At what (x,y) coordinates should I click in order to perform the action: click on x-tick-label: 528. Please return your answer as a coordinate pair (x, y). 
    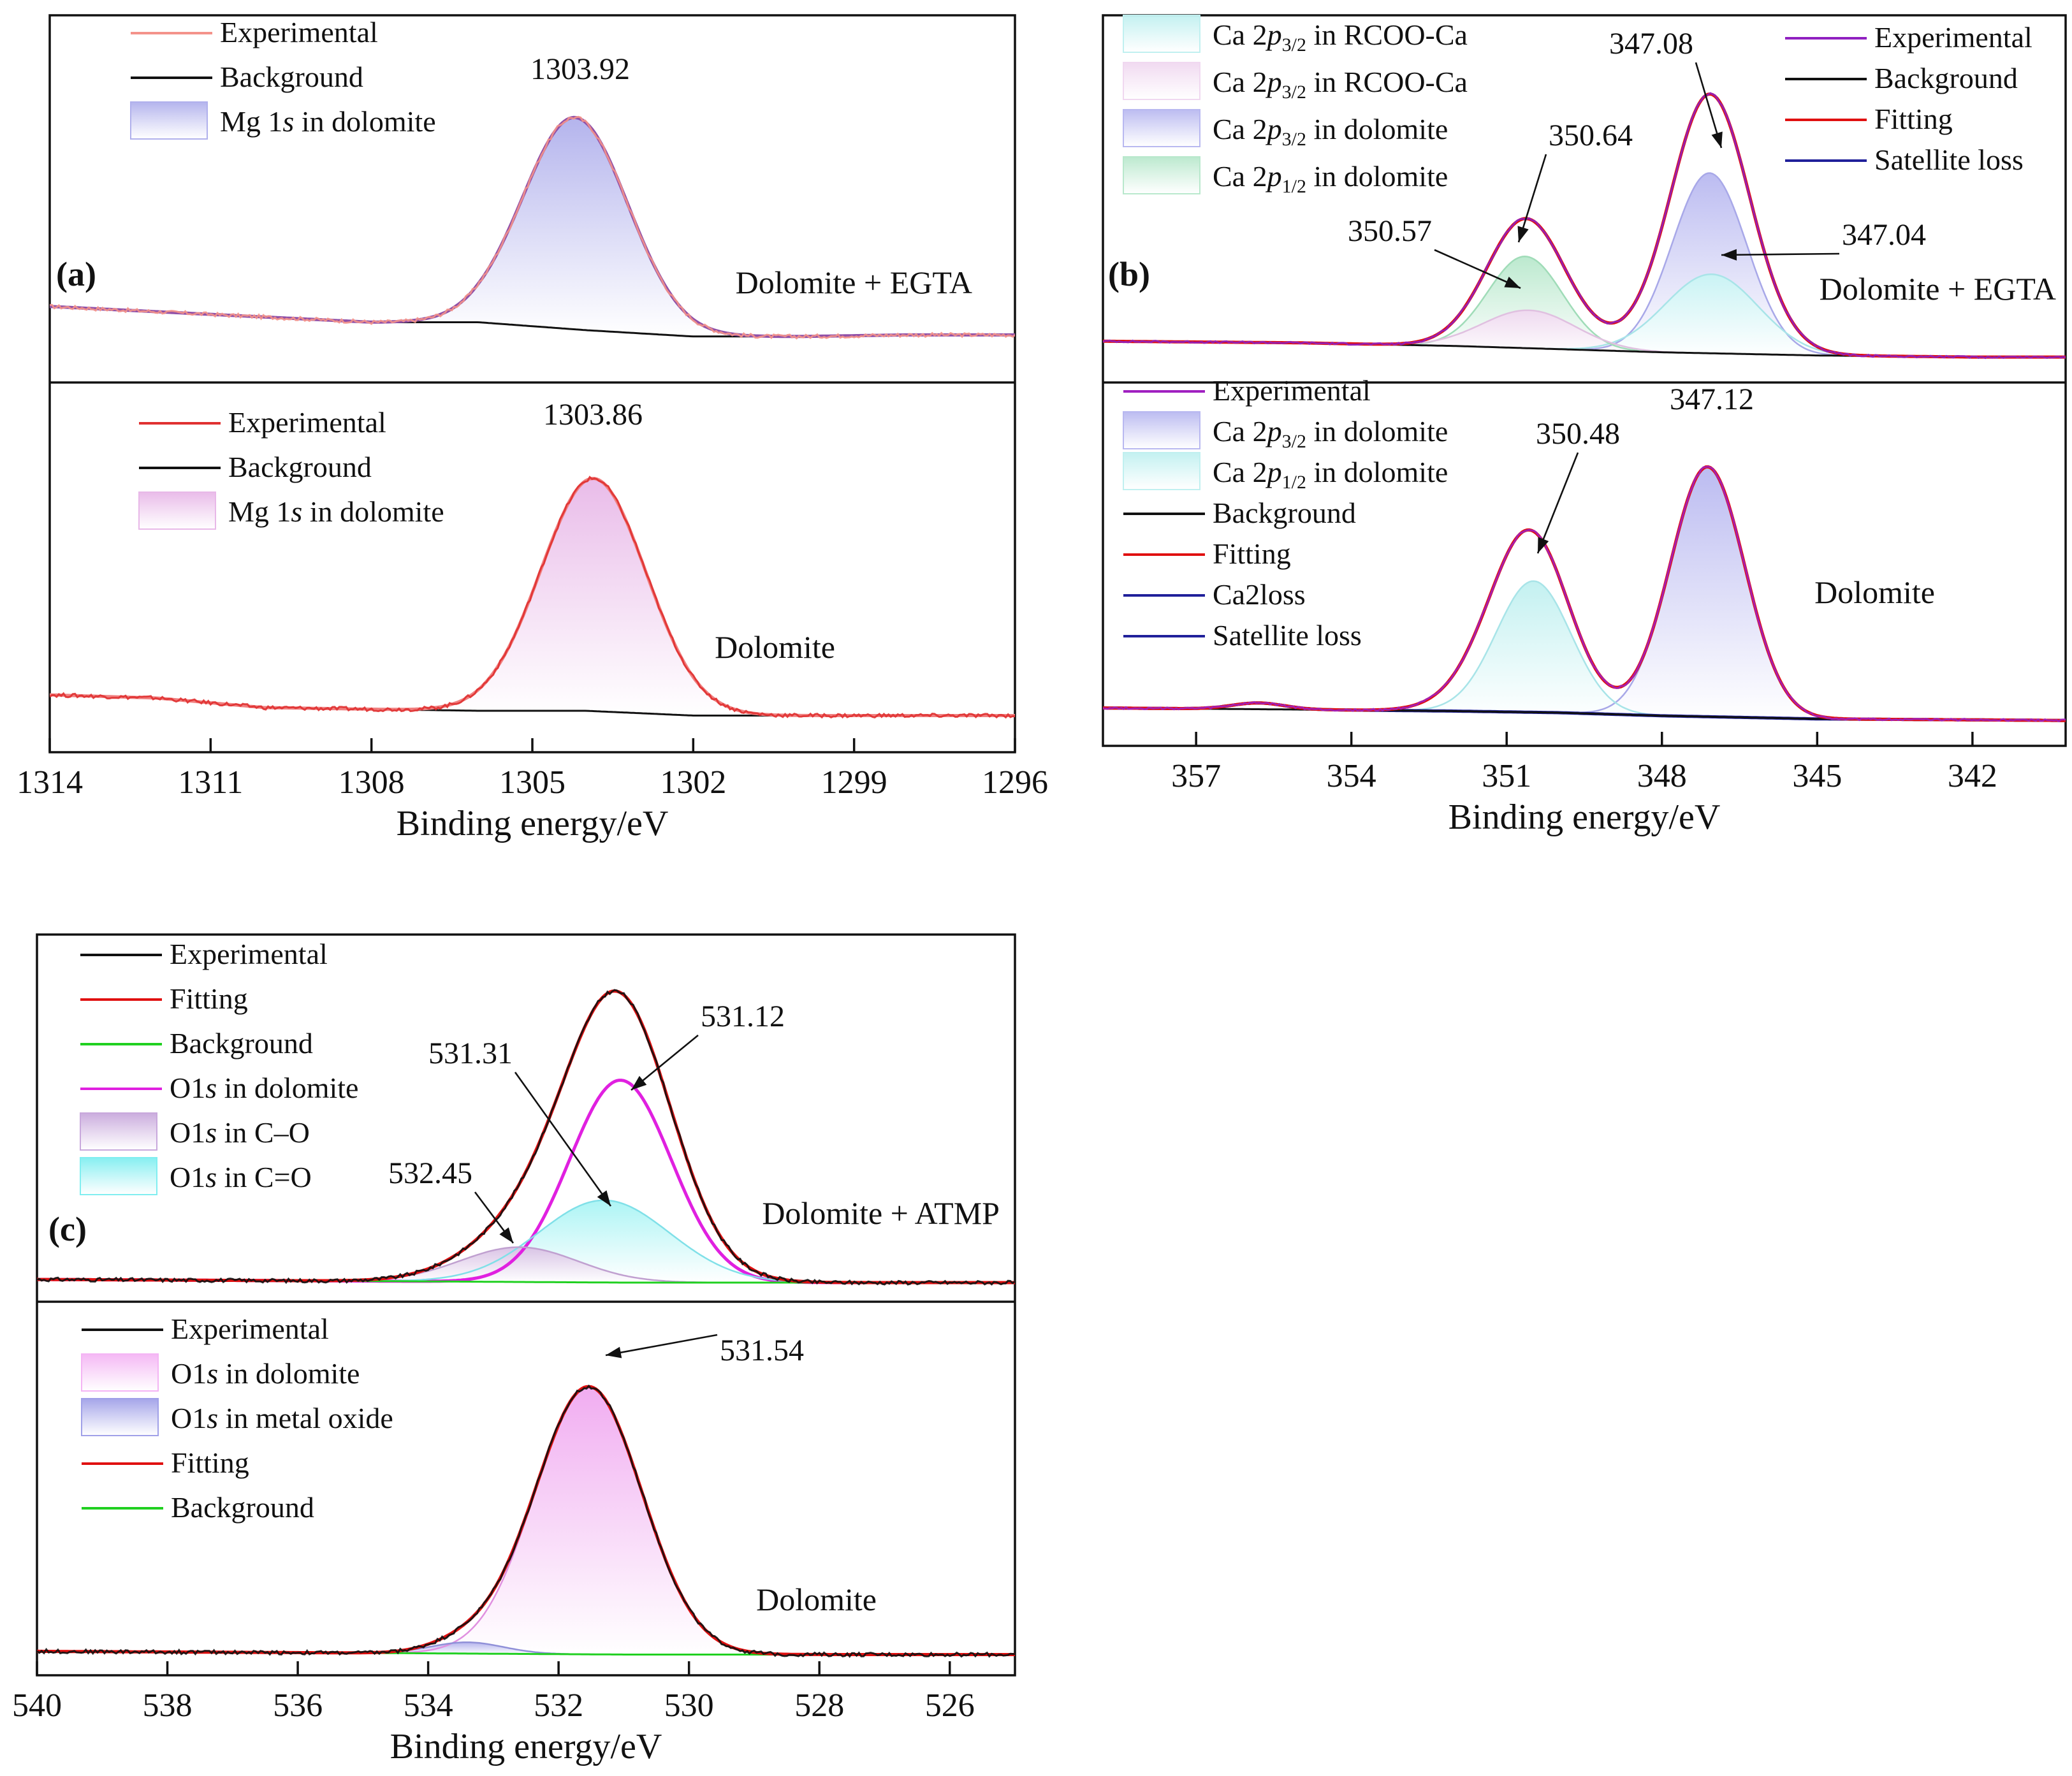
    Looking at the image, I should click on (819, 1705).